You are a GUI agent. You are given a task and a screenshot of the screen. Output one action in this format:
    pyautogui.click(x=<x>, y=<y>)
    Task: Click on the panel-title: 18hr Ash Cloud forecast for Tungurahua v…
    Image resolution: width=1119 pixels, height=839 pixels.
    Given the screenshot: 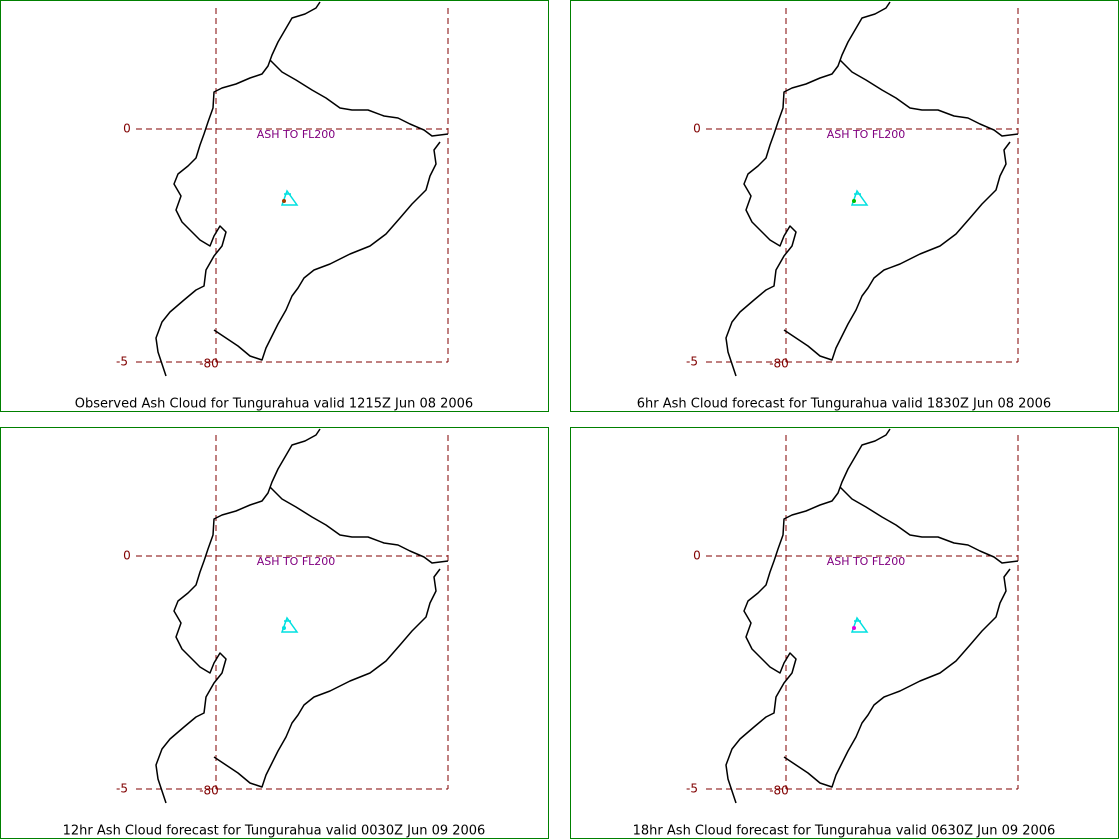 What is the action you would take?
    pyautogui.click(x=844, y=831)
    